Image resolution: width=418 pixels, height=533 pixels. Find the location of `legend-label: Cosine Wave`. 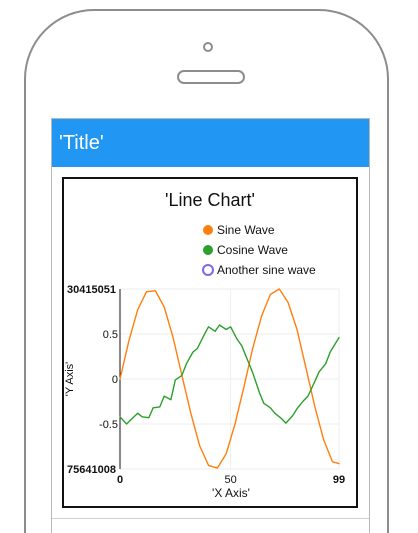

legend-label: Cosine Wave is located at coordinates (252, 250).